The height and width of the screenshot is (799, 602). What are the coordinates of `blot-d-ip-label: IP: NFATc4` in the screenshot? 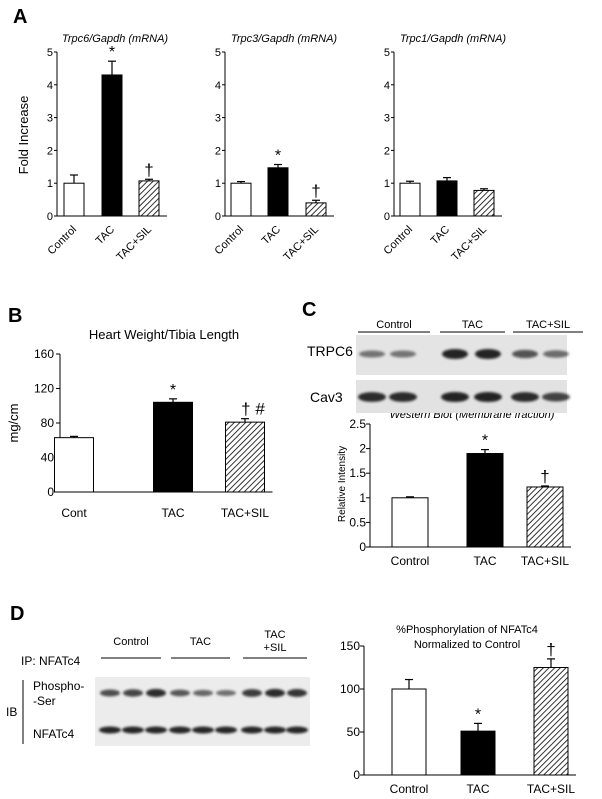 It's located at (50, 661).